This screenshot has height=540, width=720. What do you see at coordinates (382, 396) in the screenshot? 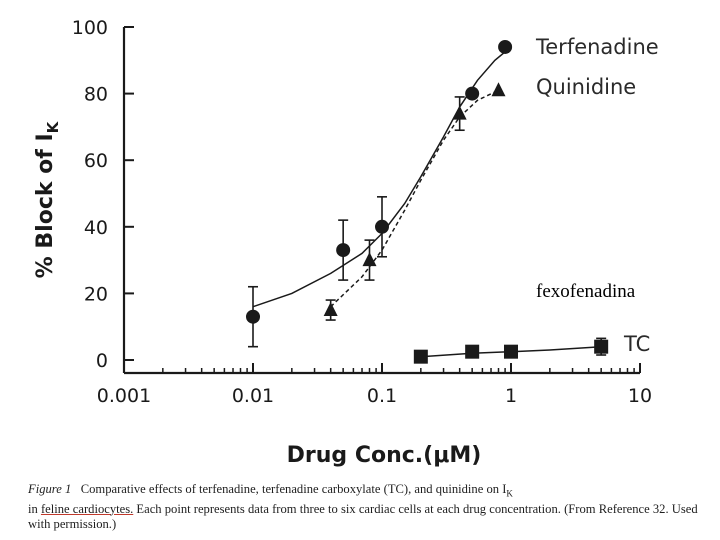
I see `x-tick-label: 0.1` at bounding box center [382, 396].